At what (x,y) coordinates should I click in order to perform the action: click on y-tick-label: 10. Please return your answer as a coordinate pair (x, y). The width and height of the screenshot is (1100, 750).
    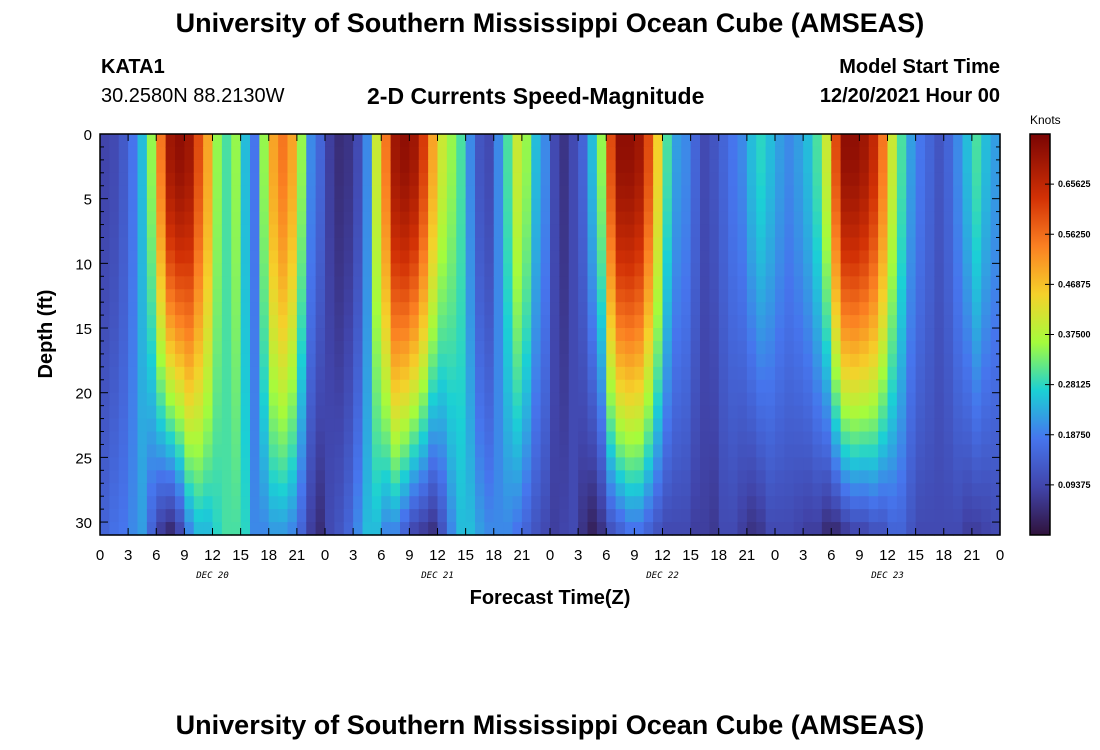
    Looking at the image, I should click on (83, 264).